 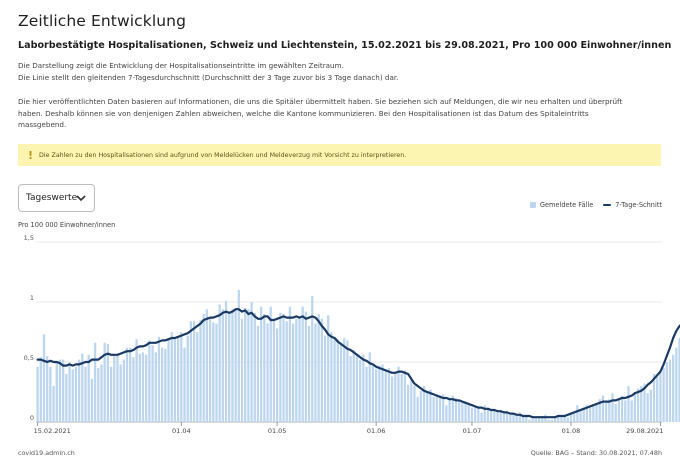 I want to click on y-tick-label: 1,5, so click(x=29, y=238).